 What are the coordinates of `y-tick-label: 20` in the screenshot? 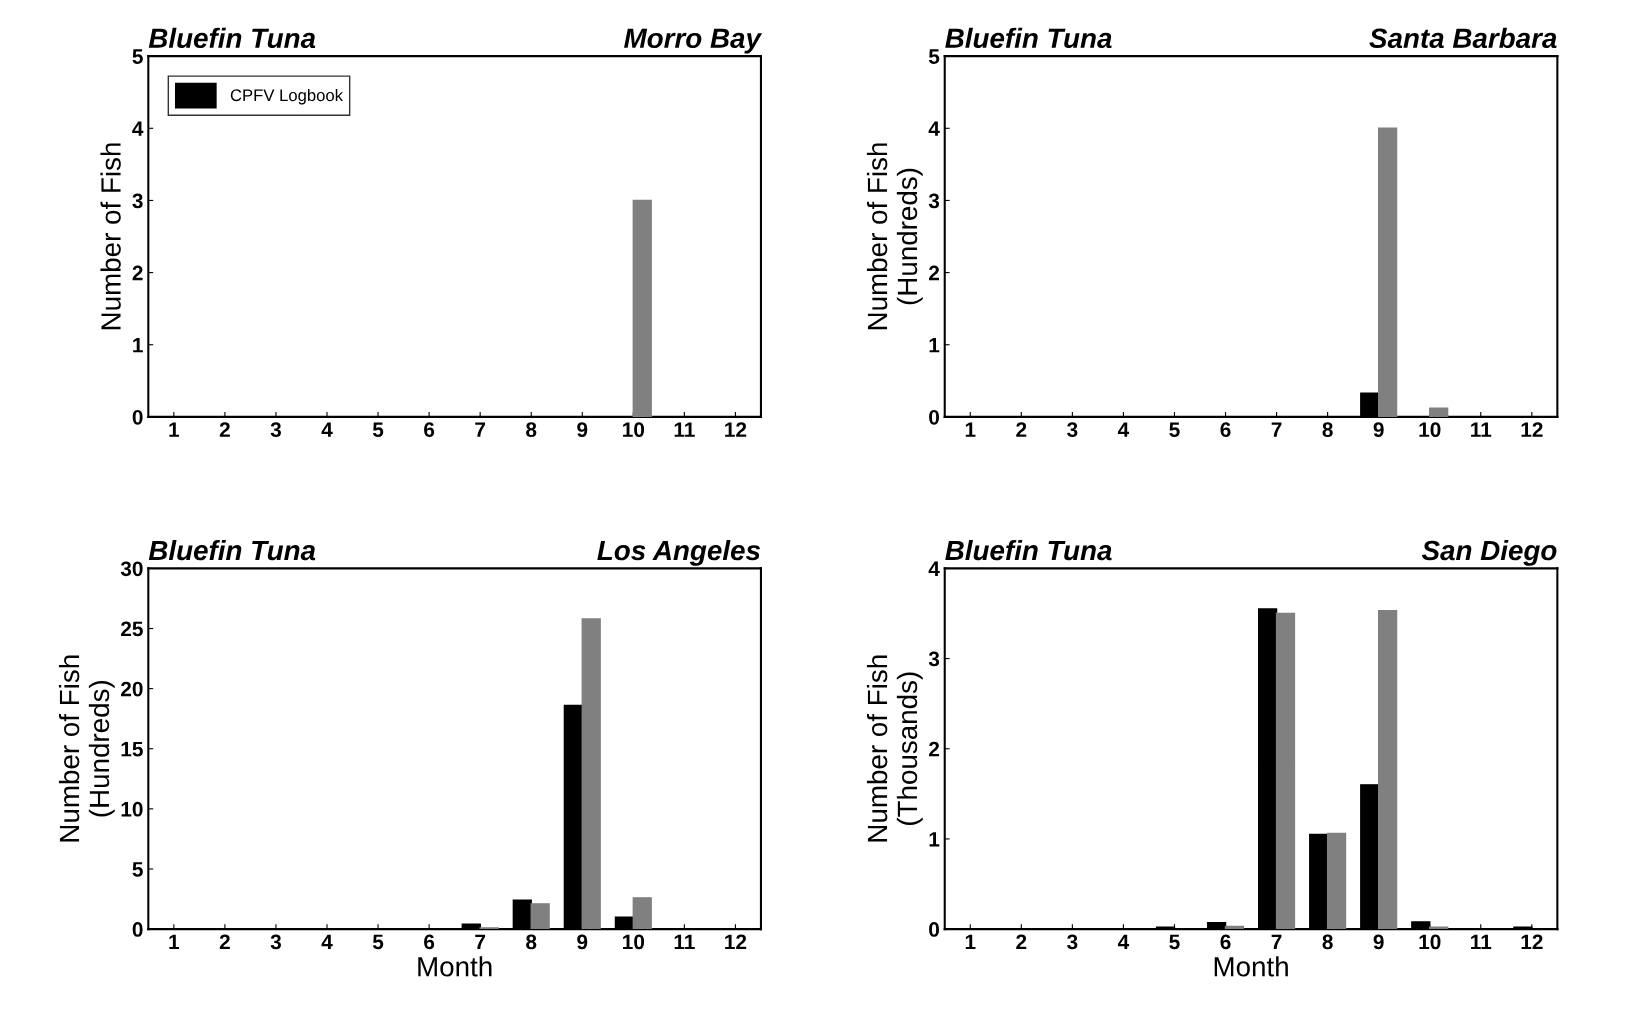 It's located at (132, 689).